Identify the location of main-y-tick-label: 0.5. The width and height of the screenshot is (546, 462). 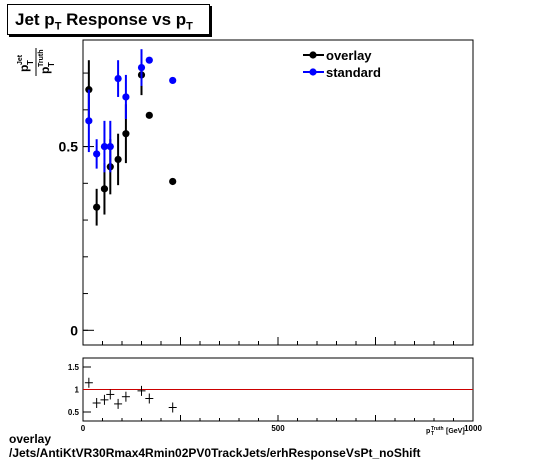
(69, 147).